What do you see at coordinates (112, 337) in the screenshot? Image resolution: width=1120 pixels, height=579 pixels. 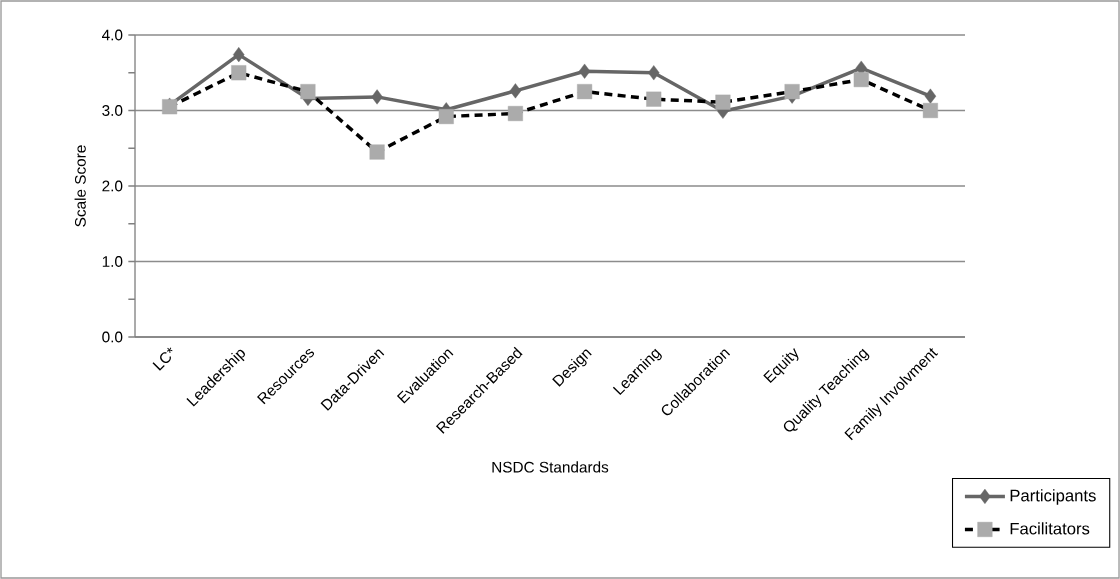 I see `y-tick-label: 0.0` at bounding box center [112, 337].